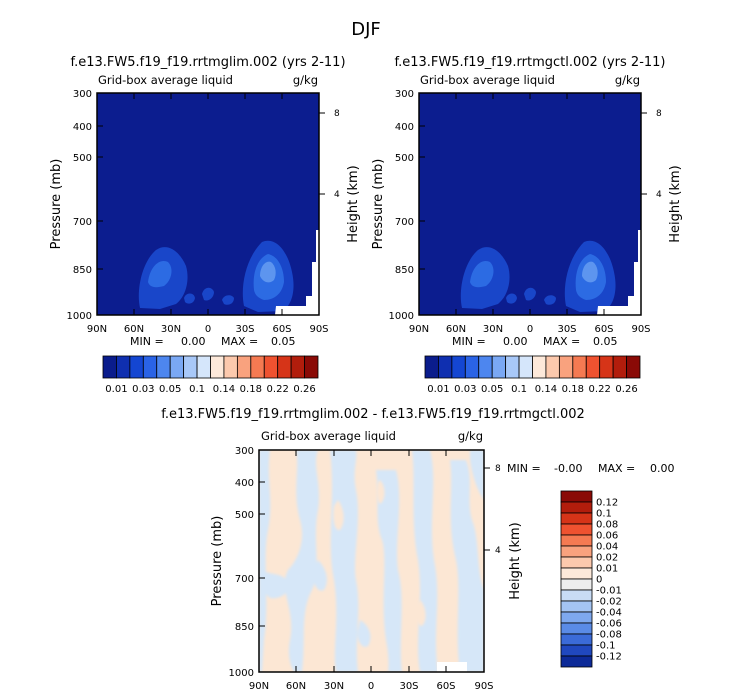 Image resolution: width=733 pixels, height=695 pixels. Describe the element at coordinates (605, 341) in the screenshot. I see `max-value: 0.05` at that location.